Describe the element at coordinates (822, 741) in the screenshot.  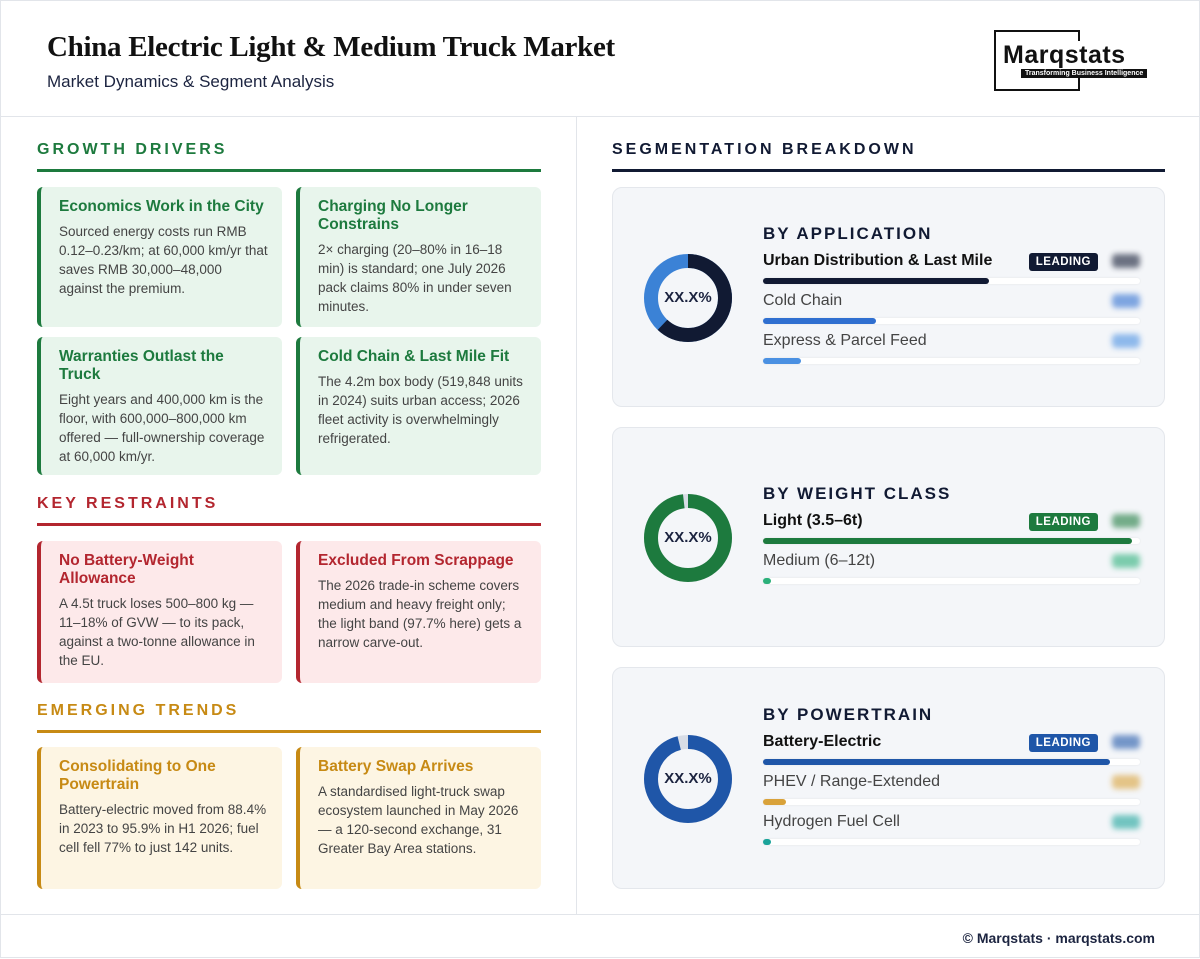
I see `segment-row-label: Battery-Electric` at that location.